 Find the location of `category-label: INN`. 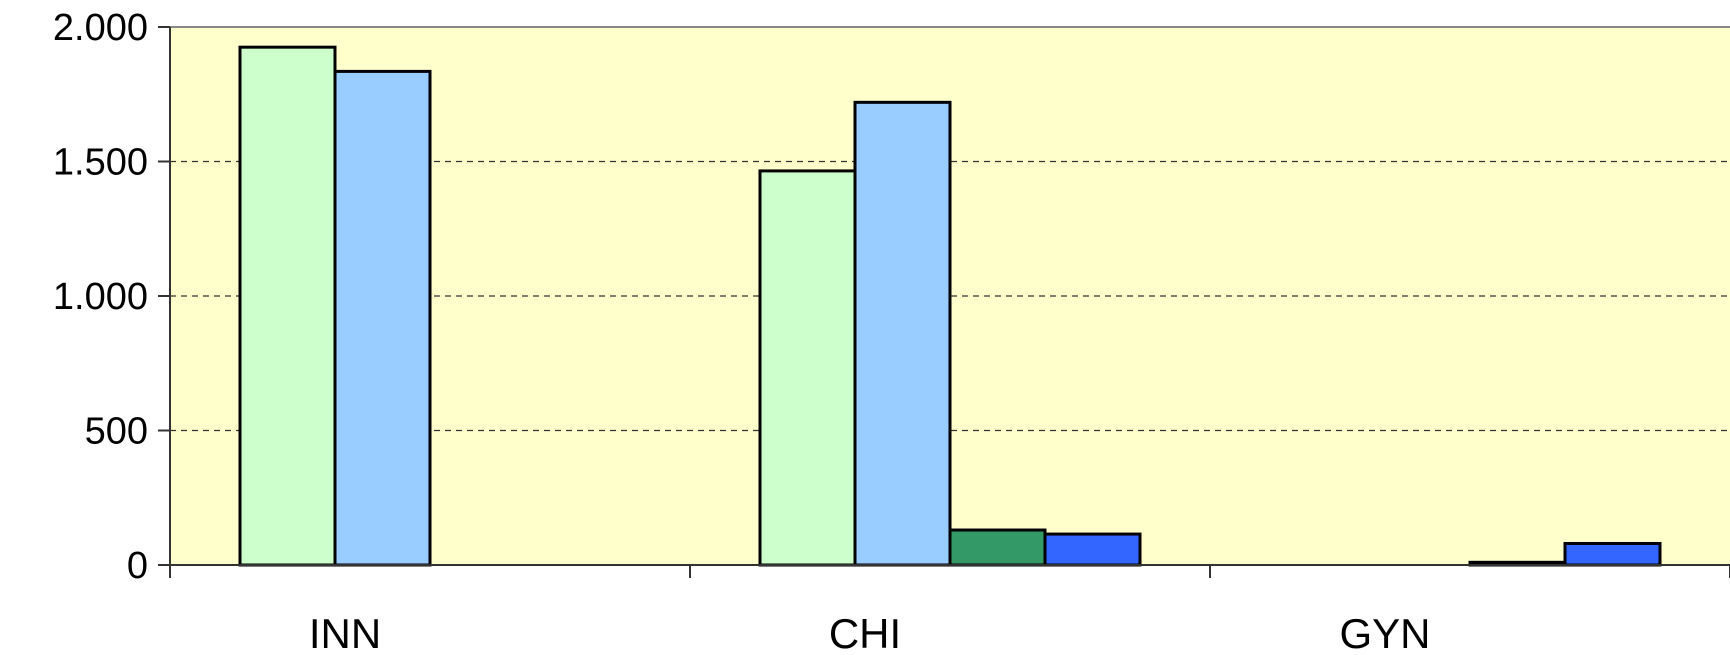

category-label: INN is located at coordinates (345, 632).